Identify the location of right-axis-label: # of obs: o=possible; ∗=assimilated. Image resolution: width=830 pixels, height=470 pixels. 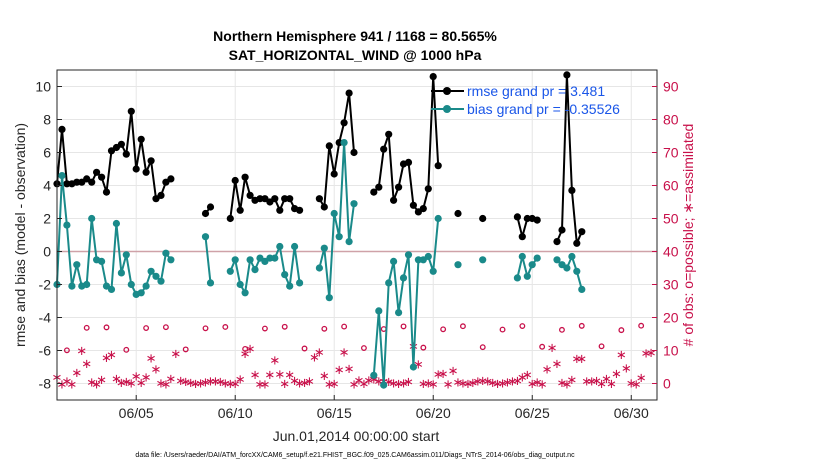
(688, 235).